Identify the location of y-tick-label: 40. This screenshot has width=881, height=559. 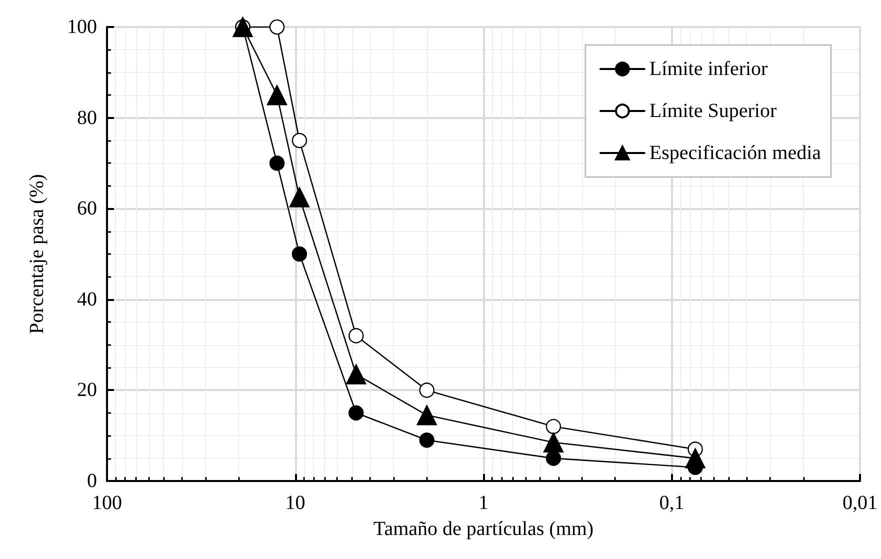
(87, 299).